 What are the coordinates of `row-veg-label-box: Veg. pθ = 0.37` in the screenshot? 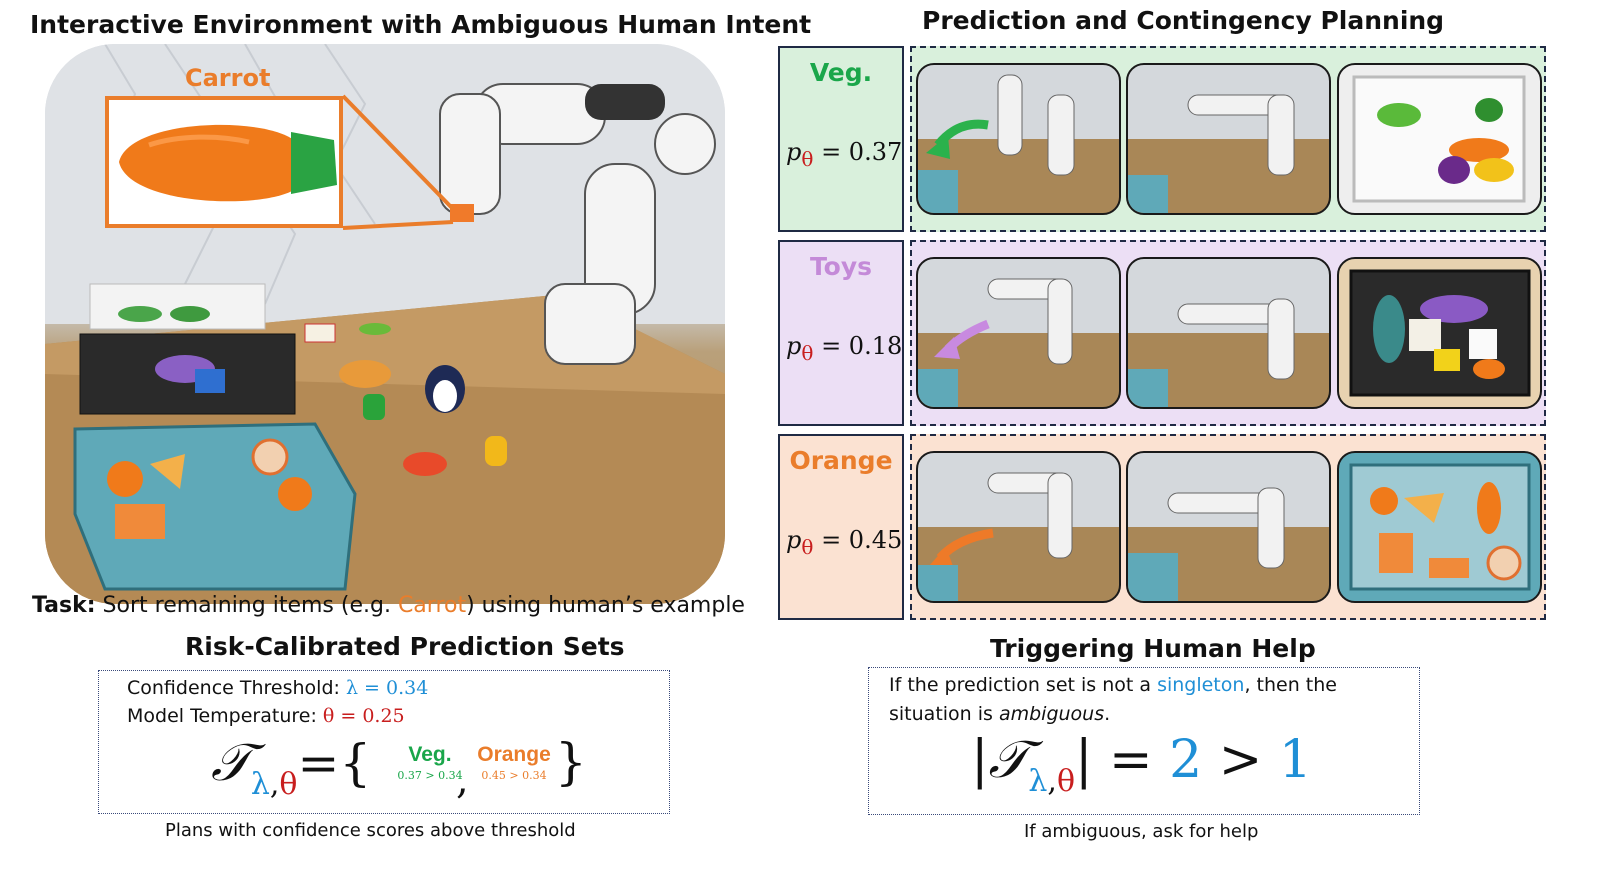 It's located at (841, 139).